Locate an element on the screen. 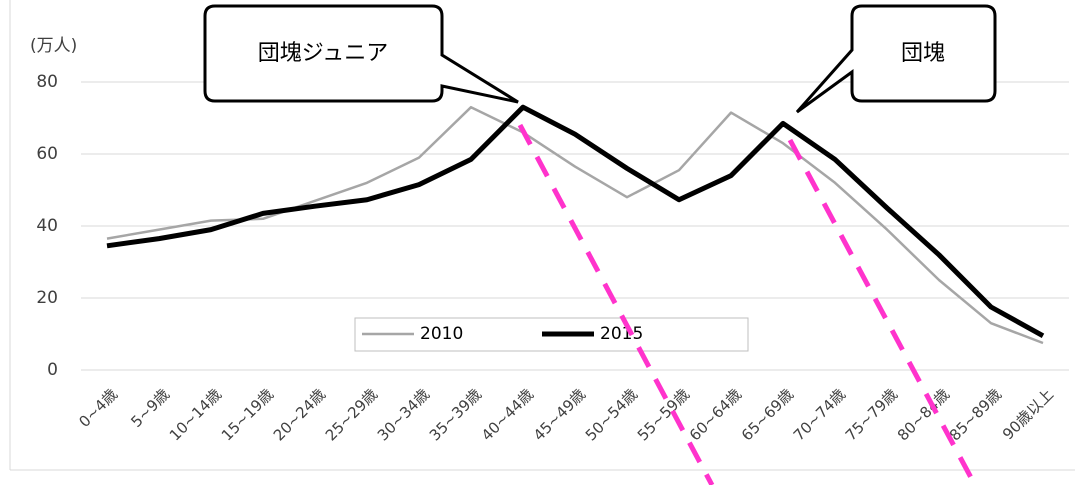 The image size is (1075, 485). y-tick-label: 80 is located at coordinates (47, 82).